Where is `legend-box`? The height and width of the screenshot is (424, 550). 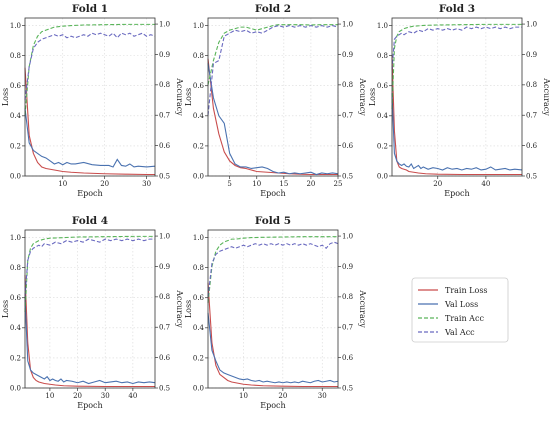 legend-box is located at coordinates (460, 310).